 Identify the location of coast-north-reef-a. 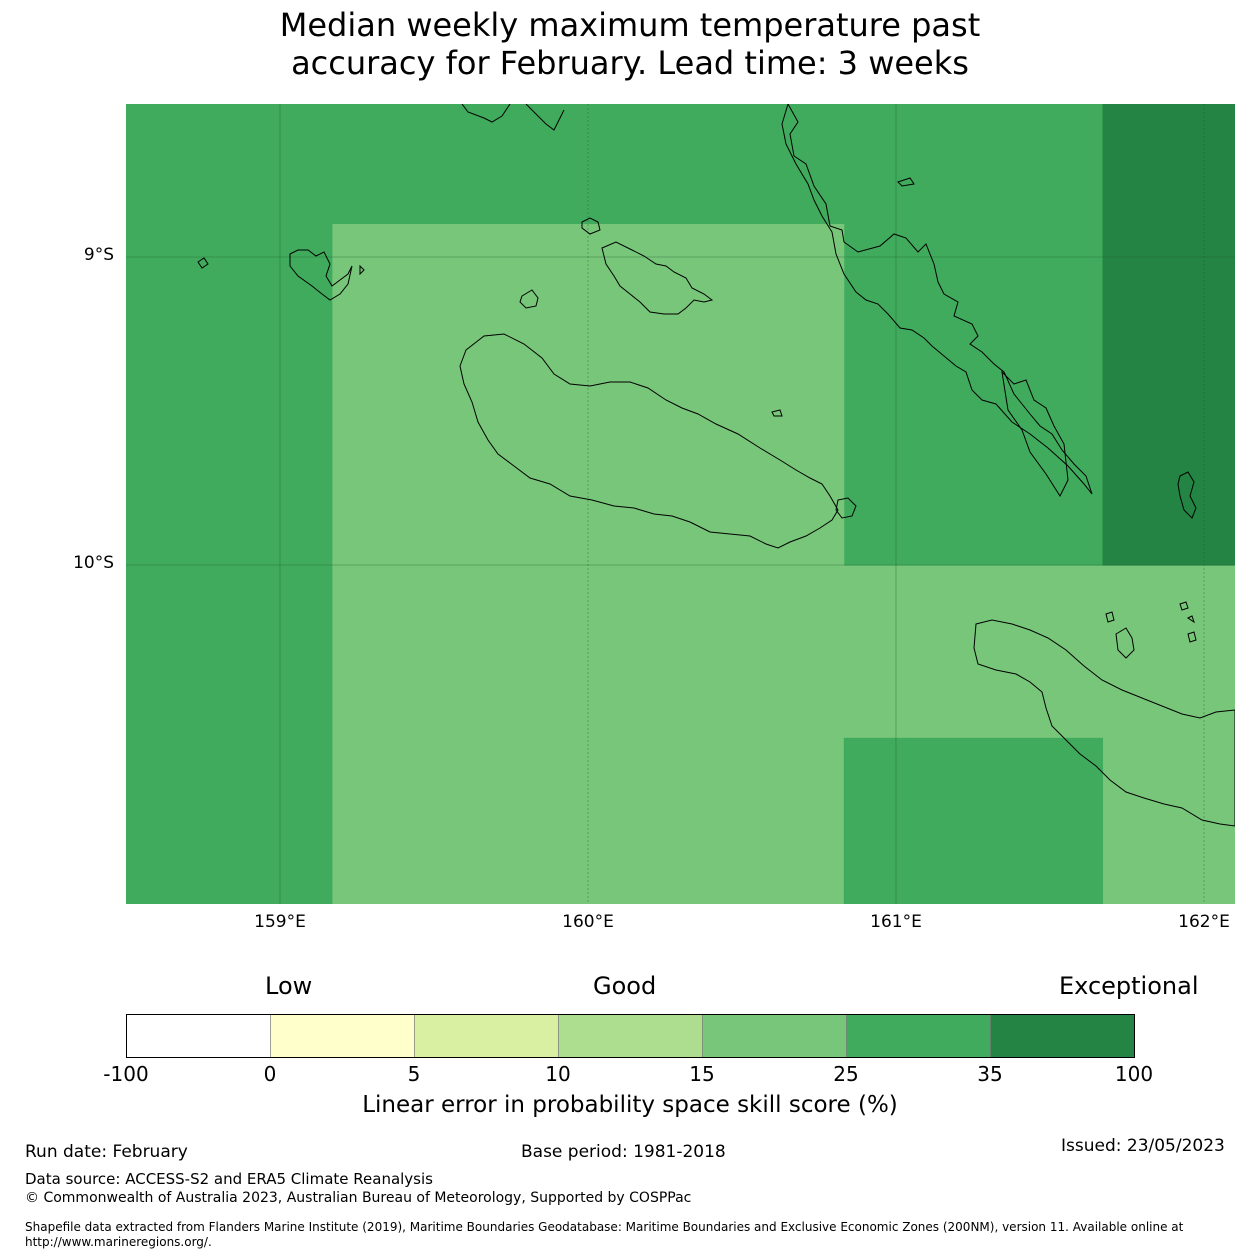
(486, 113).